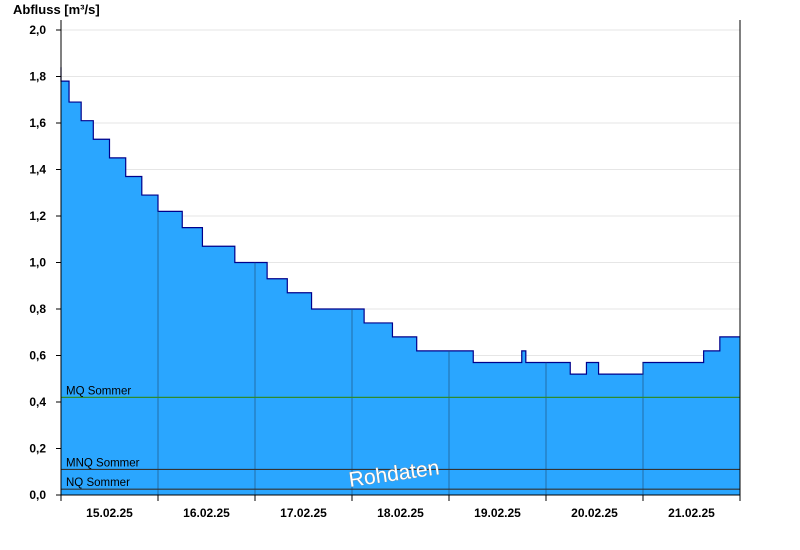 The width and height of the screenshot is (800, 550). I want to click on y-tick-label: 1,4, so click(37, 170).